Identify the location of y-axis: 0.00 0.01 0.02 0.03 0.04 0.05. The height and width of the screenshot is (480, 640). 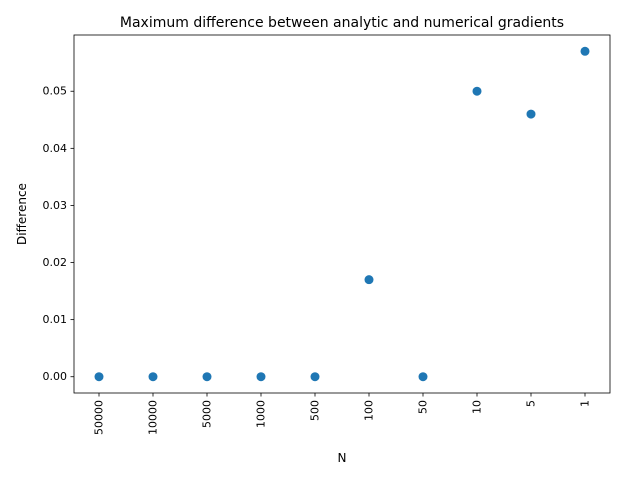
(58, 234).